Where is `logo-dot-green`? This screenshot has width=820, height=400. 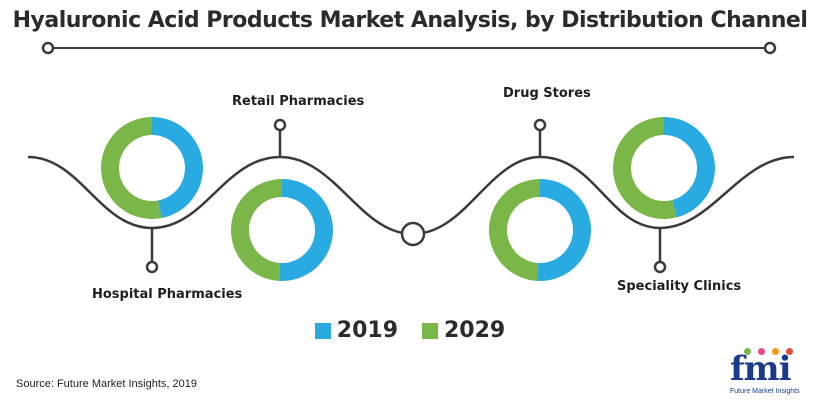
logo-dot-green is located at coordinates (747, 351).